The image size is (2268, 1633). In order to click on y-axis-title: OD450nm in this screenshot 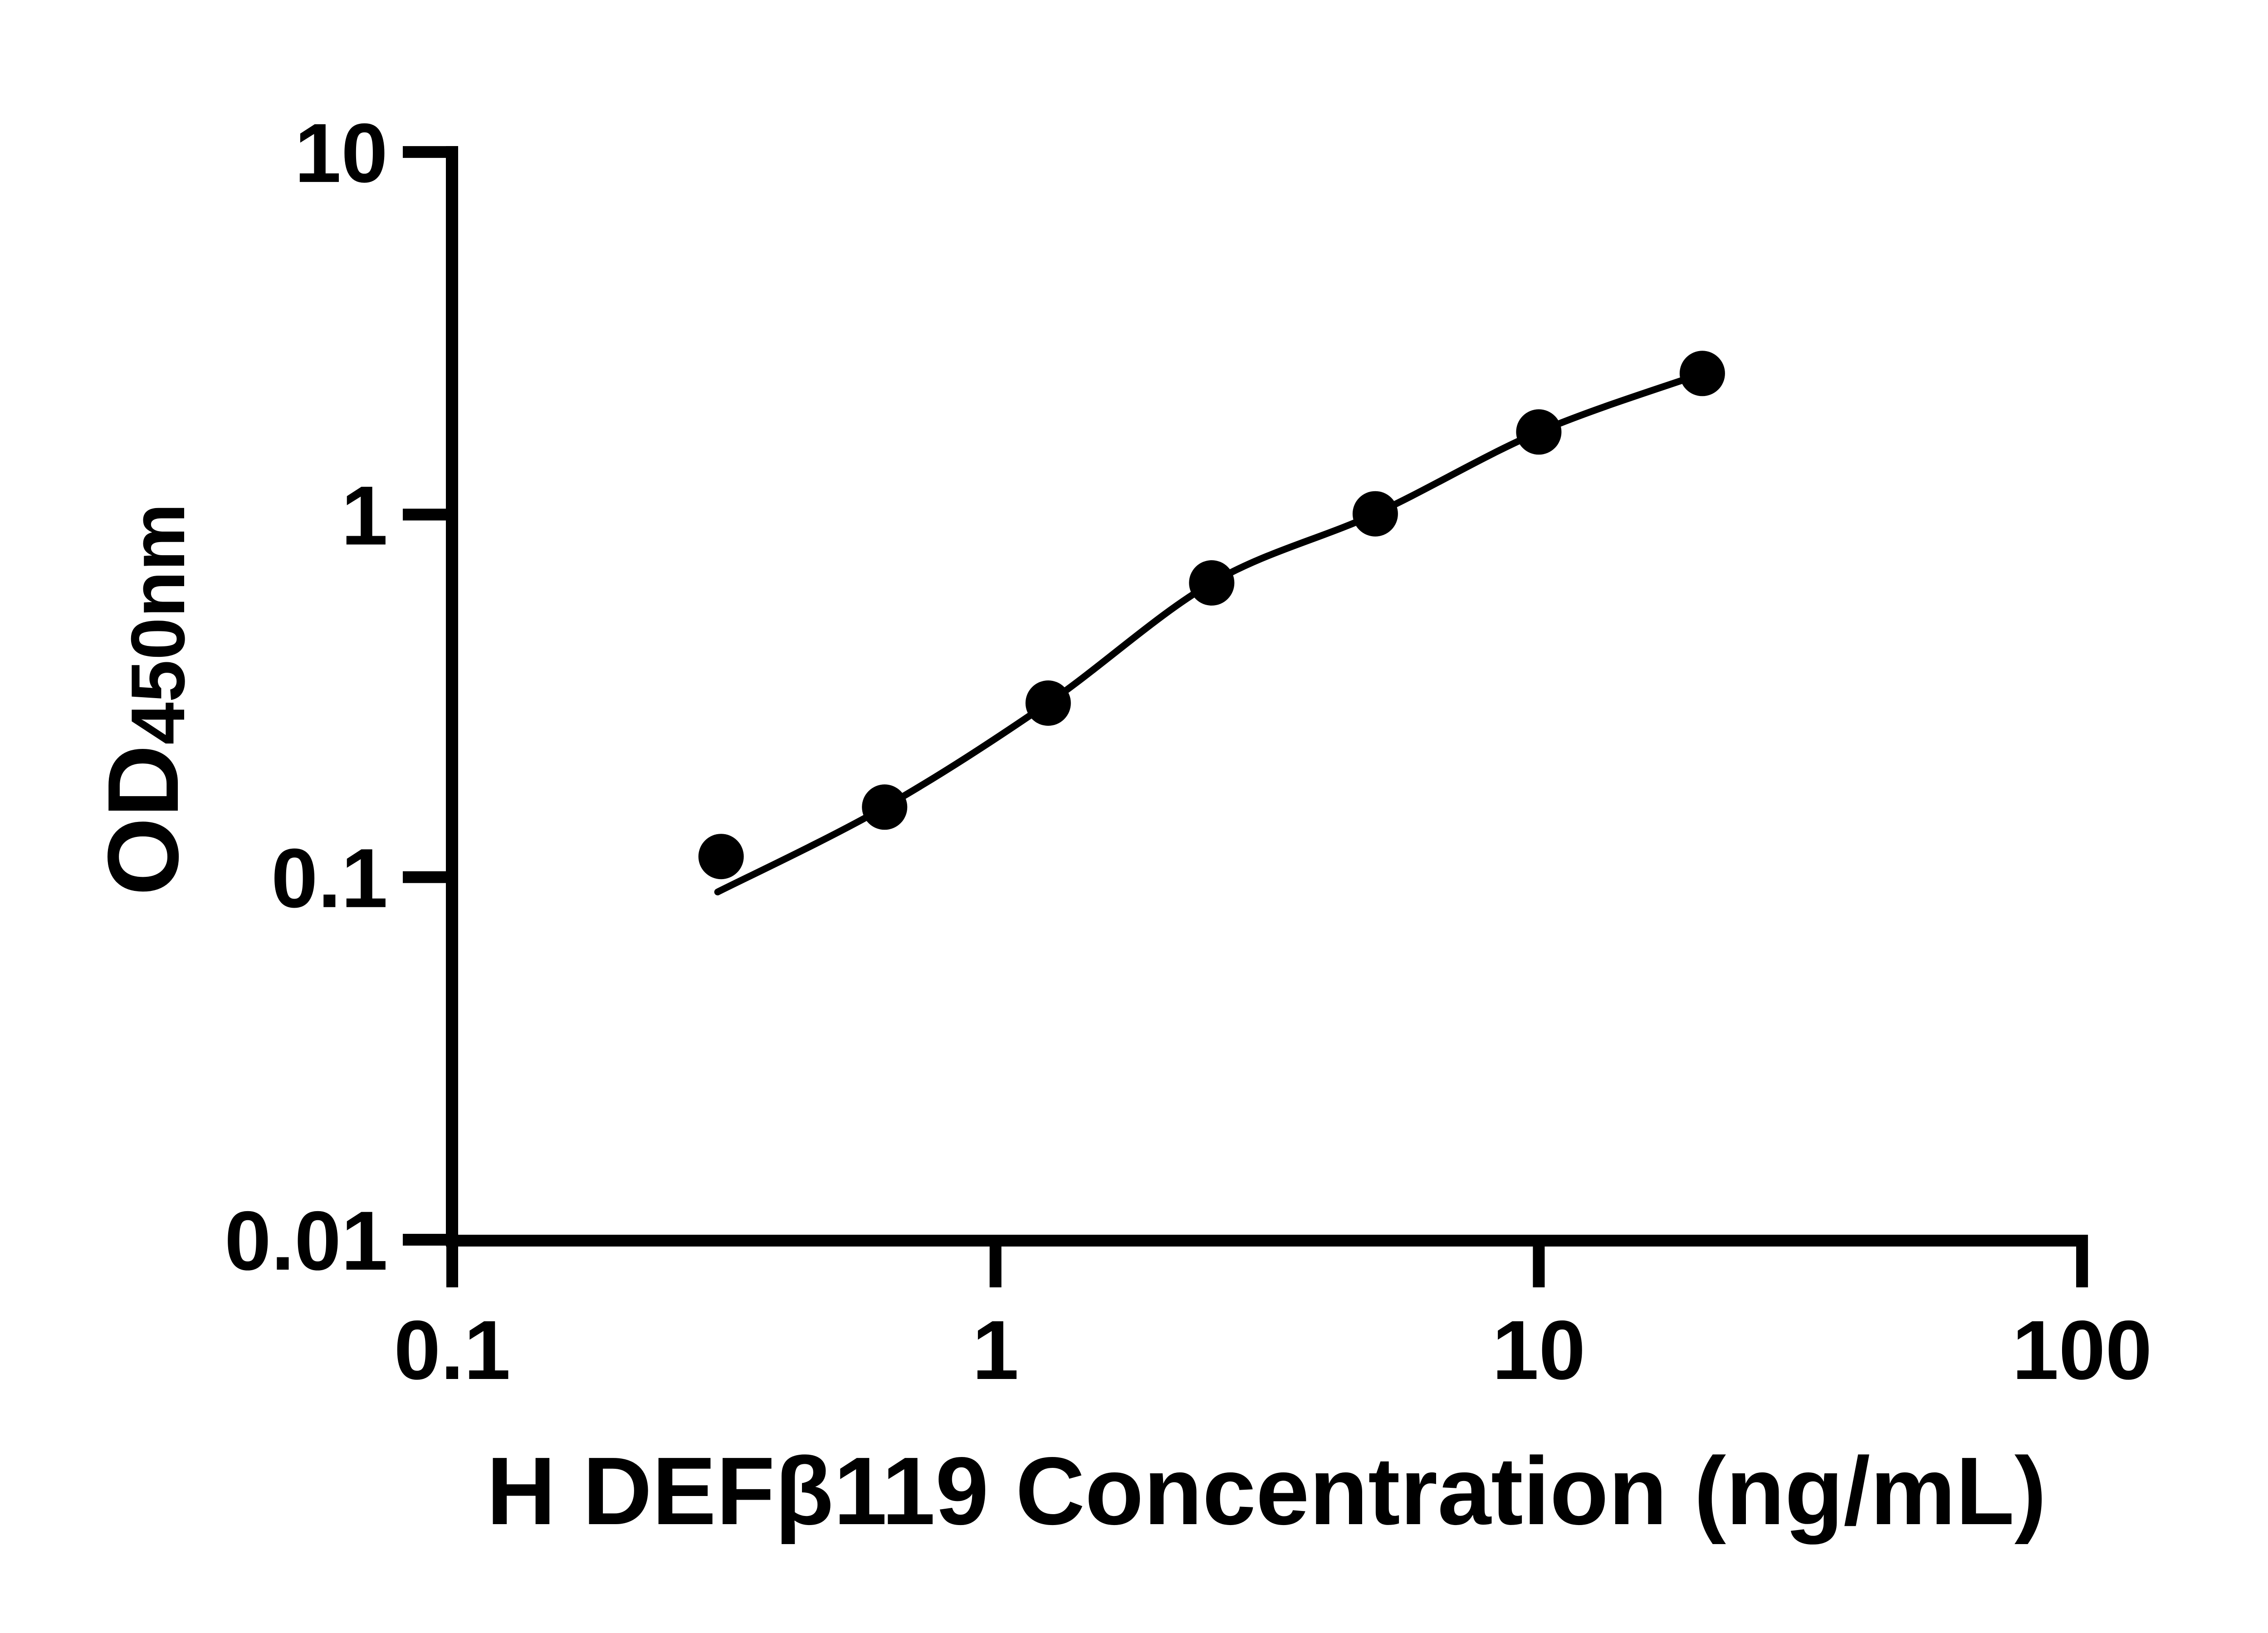, I will do `click(144, 699)`.